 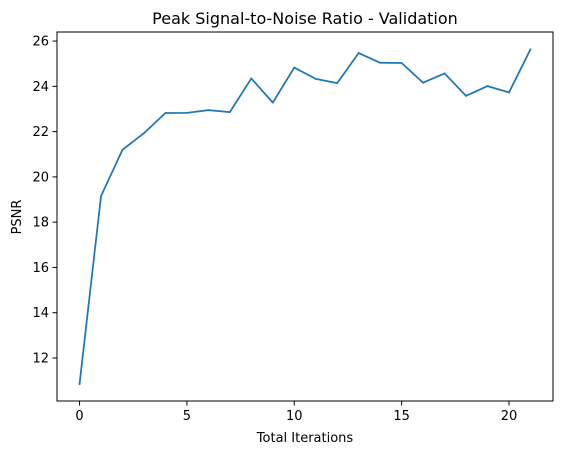 What do you see at coordinates (40, 313) in the screenshot?
I see `y-tick-label: 14` at bounding box center [40, 313].